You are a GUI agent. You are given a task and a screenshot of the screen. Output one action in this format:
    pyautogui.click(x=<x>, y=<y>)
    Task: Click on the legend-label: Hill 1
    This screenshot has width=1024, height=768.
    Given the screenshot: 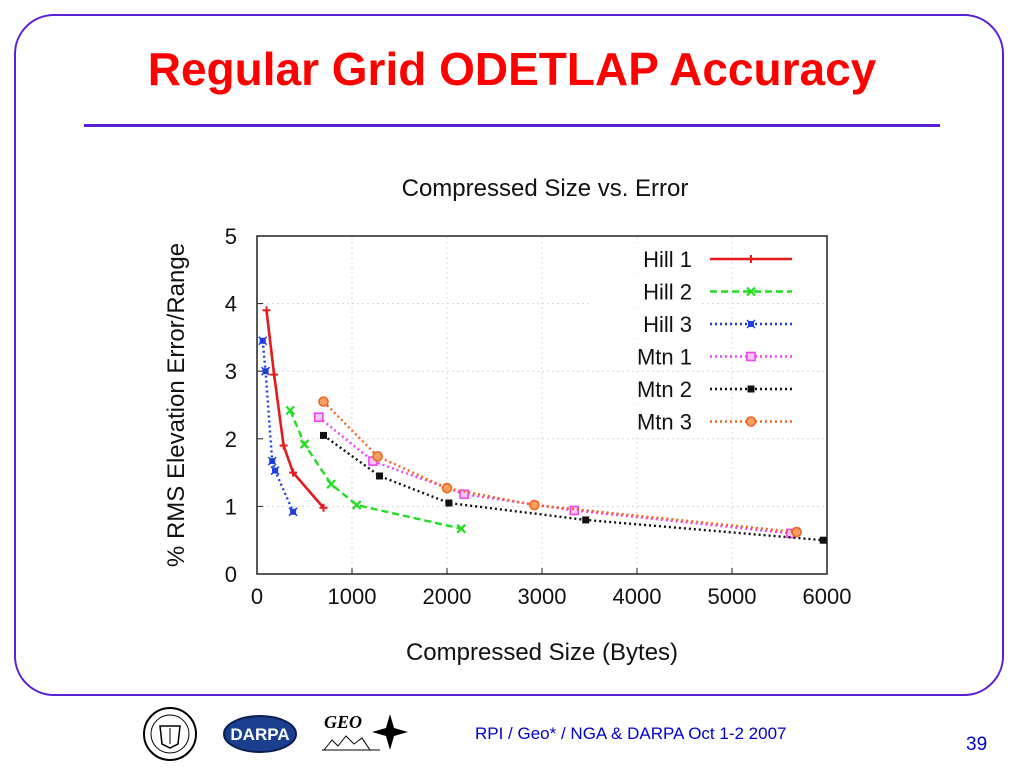 What is the action you would take?
    pyautogui.click(x=667, y=259)
    